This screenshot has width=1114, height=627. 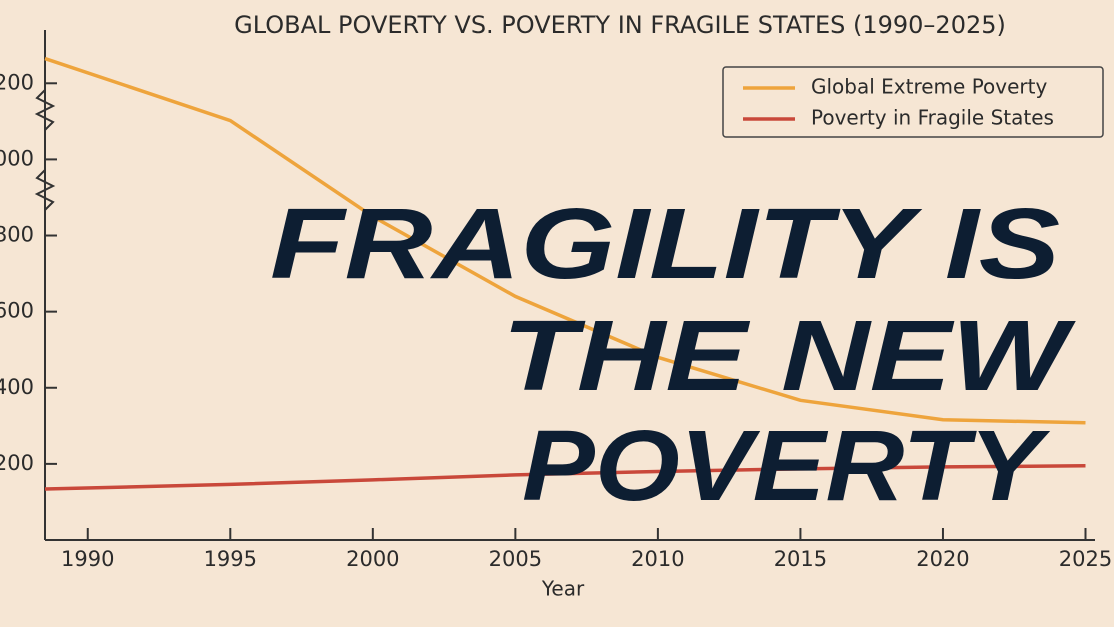 I want to click on x-tick-label: 2015, so click(x=800, y=559).